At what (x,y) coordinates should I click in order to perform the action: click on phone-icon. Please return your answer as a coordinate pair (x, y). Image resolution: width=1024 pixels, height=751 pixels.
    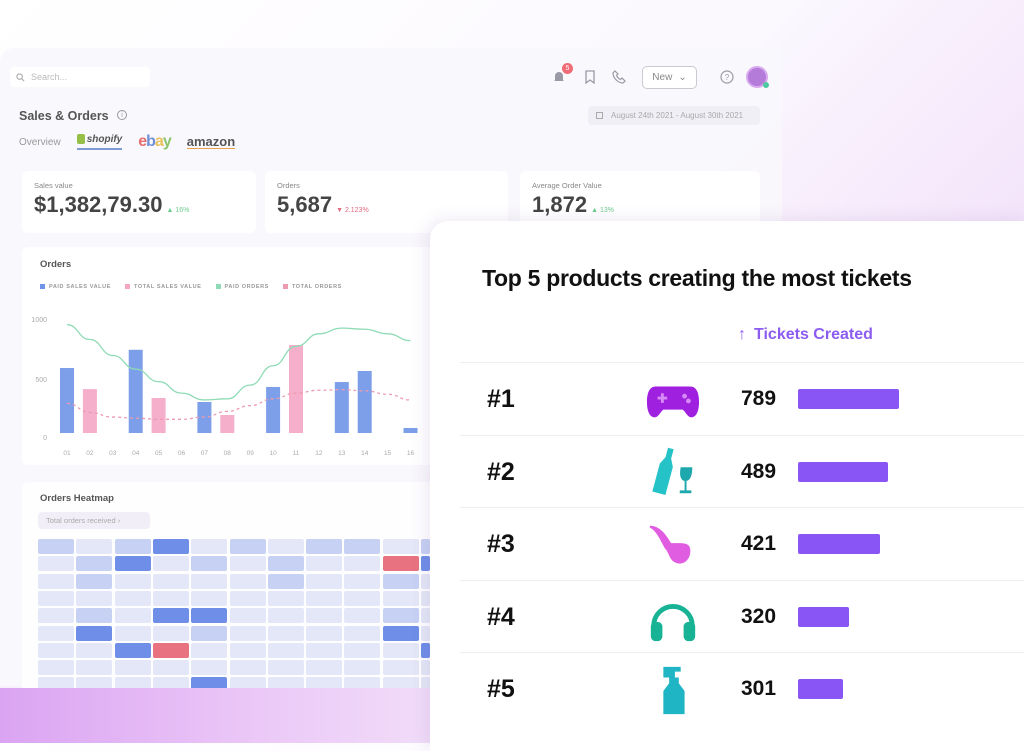
    Looking at the image, I should click on (619, 77).